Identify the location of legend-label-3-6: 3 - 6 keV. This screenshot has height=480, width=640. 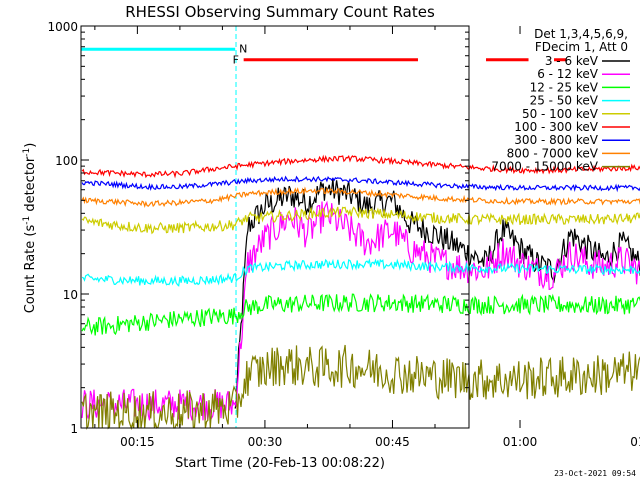
(572, 61).